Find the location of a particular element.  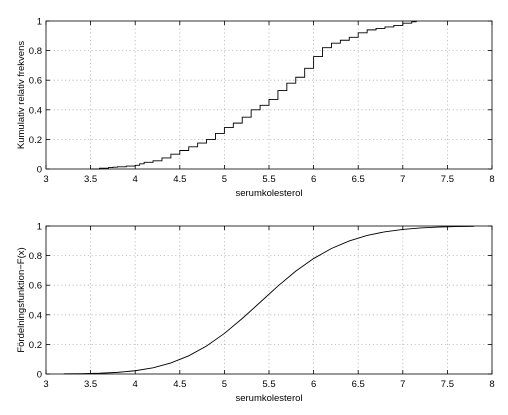

y-axis-label: Kumulativ relativ frekvens is located at coordinates (21, 95).